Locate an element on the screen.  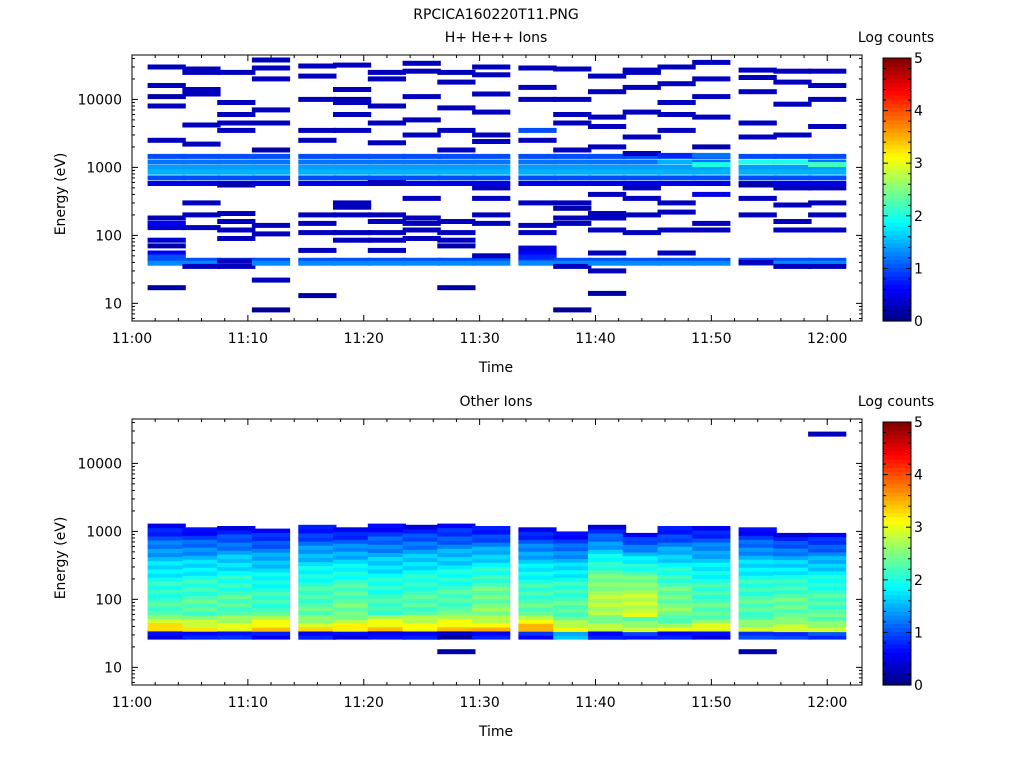
x-tick-label: 11:00 is located at coordinates (132, 703).